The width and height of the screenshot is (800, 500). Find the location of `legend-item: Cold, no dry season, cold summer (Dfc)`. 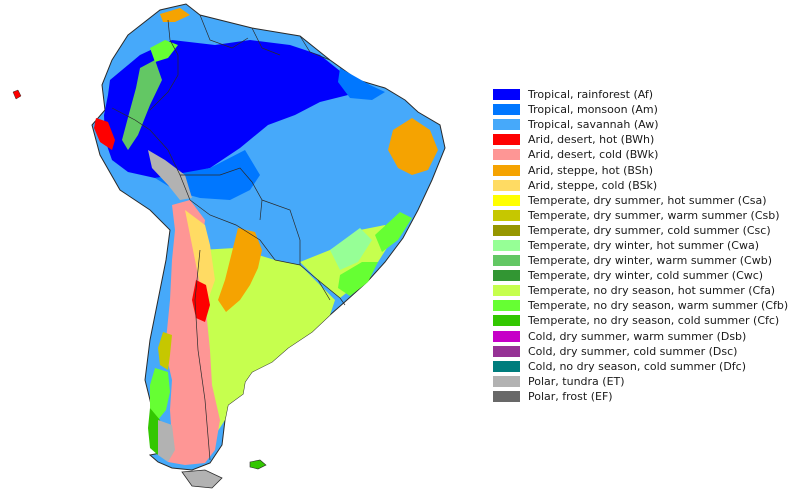

legend-item: Cold, no dry season, cold summer (Dfc) is located at coordinates (645, 366).